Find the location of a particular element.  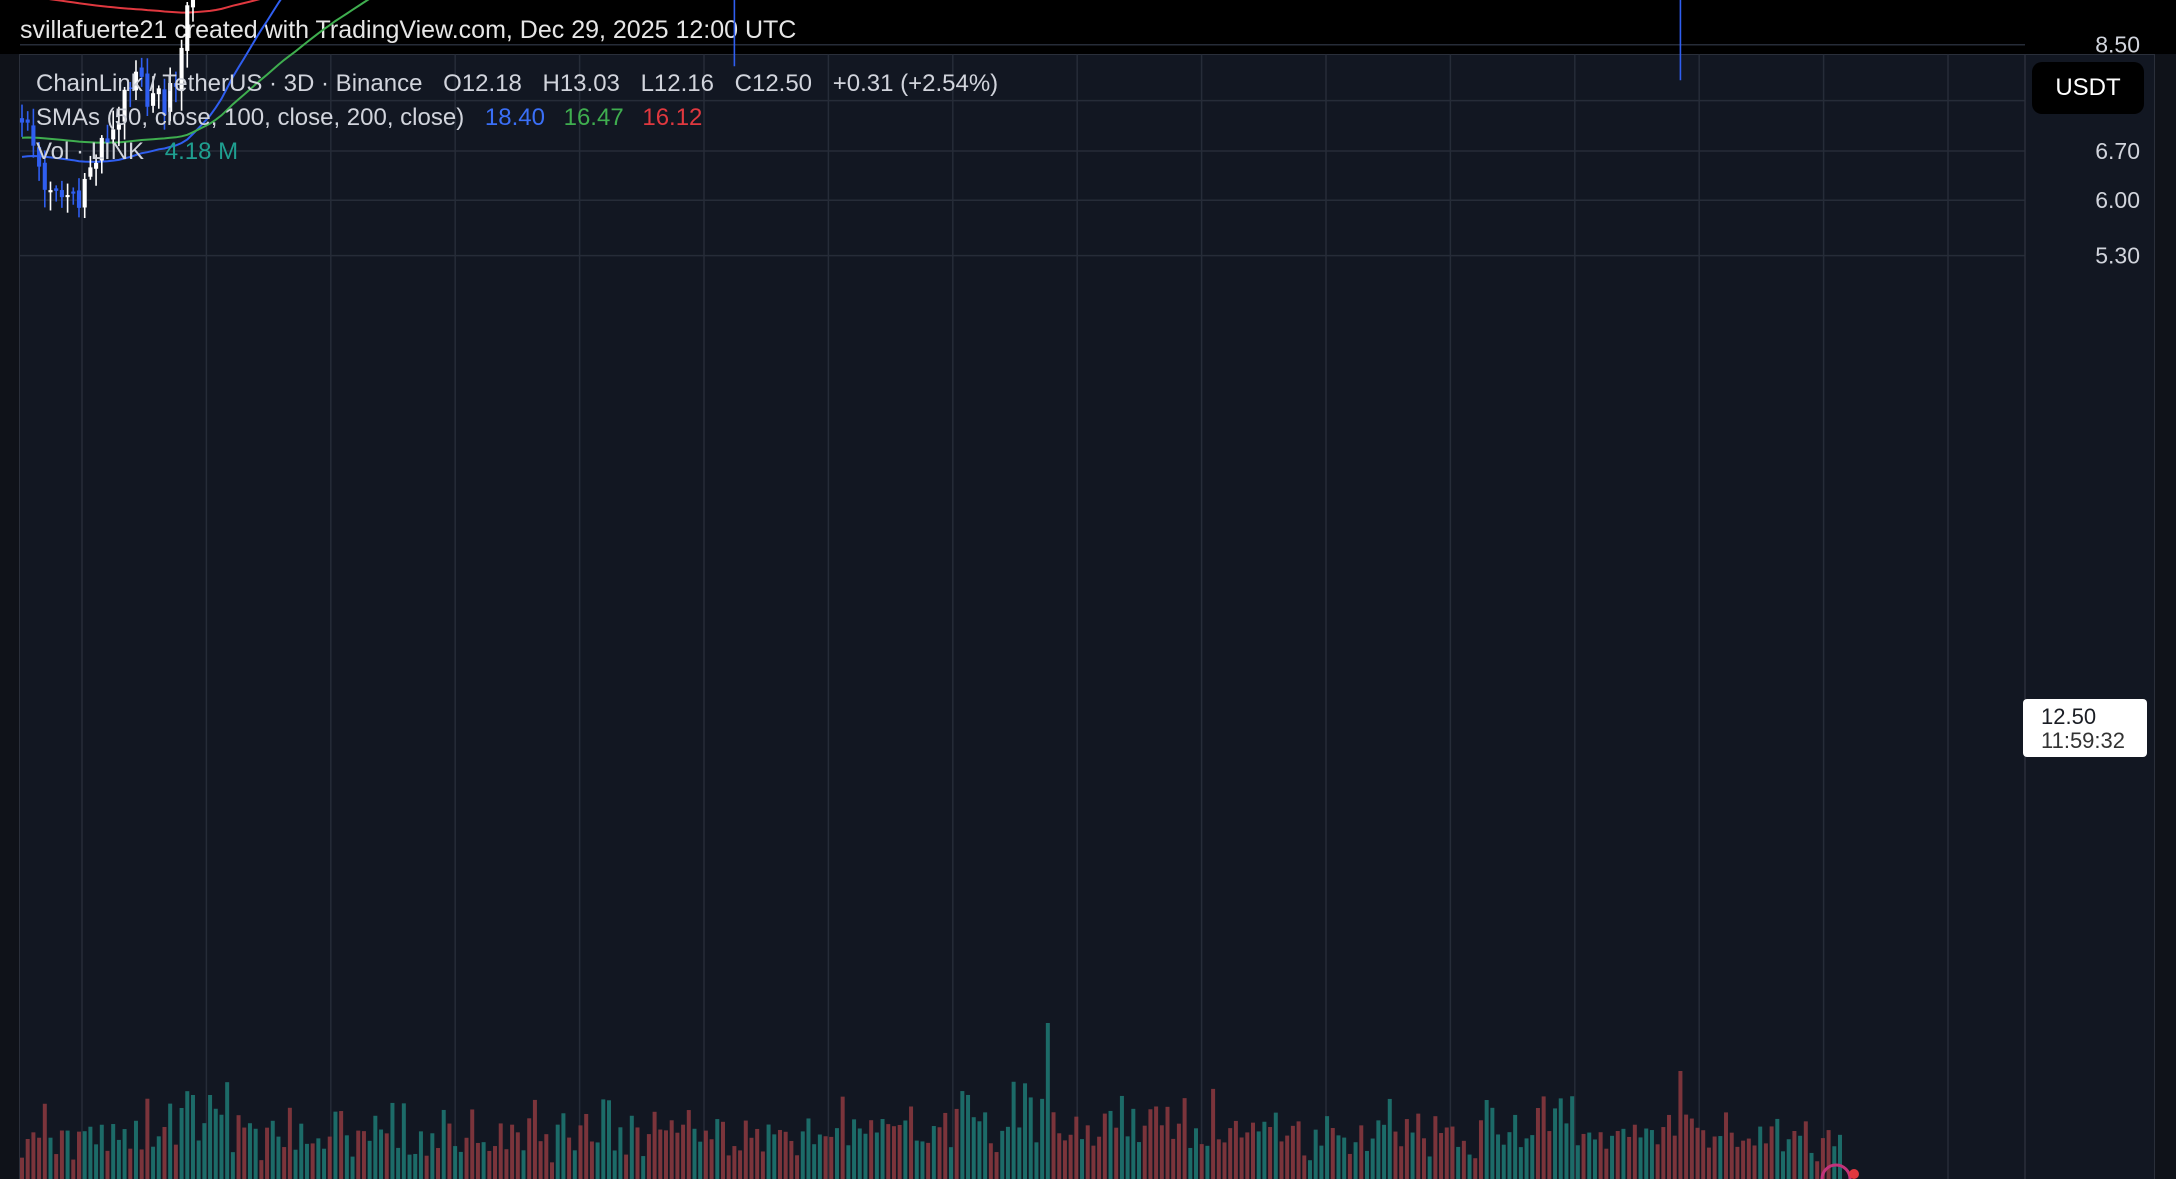

volume-label: Vol · LINK is located at coordinates (90, 151).